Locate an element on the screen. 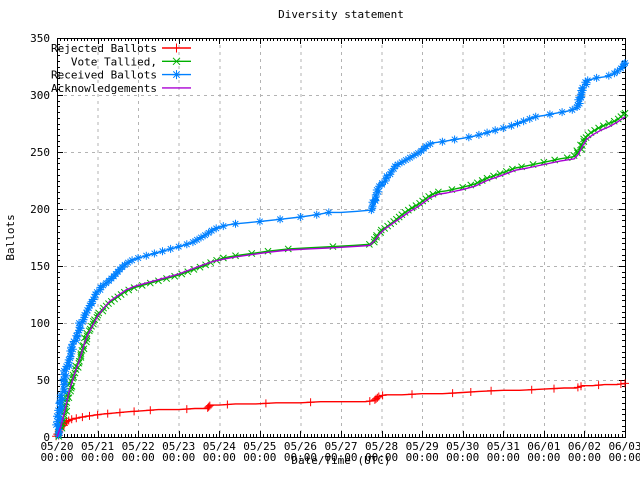 This screenshot has width=640, height=480. legend-label: Vote Tallied, is located at coordinates (114, 61).